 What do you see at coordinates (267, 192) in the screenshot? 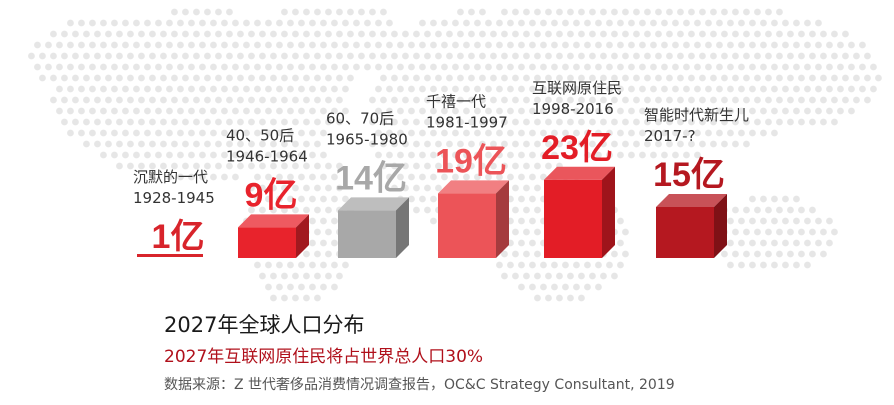
I see `bar-2: 9亿 40、50后 1946-1964` at bounding box center [267, 192].